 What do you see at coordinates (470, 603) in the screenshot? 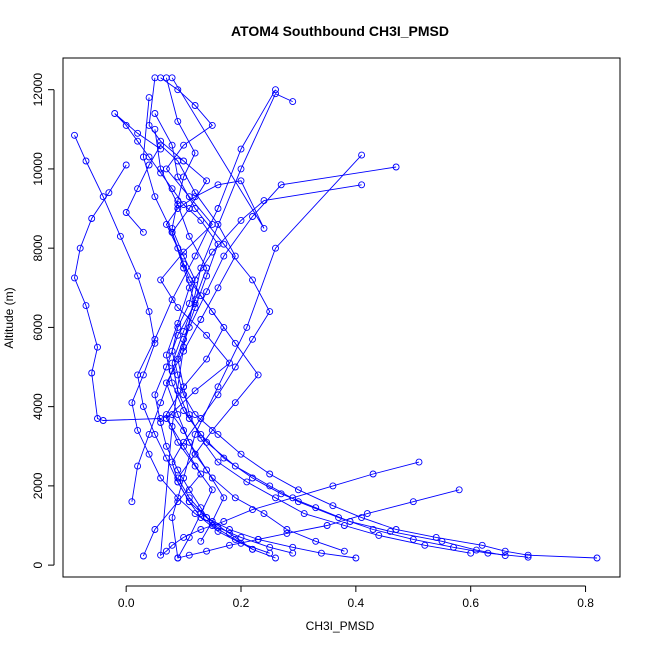
I see `x-tick-label: 0.6` at bounding box center [470, 603].